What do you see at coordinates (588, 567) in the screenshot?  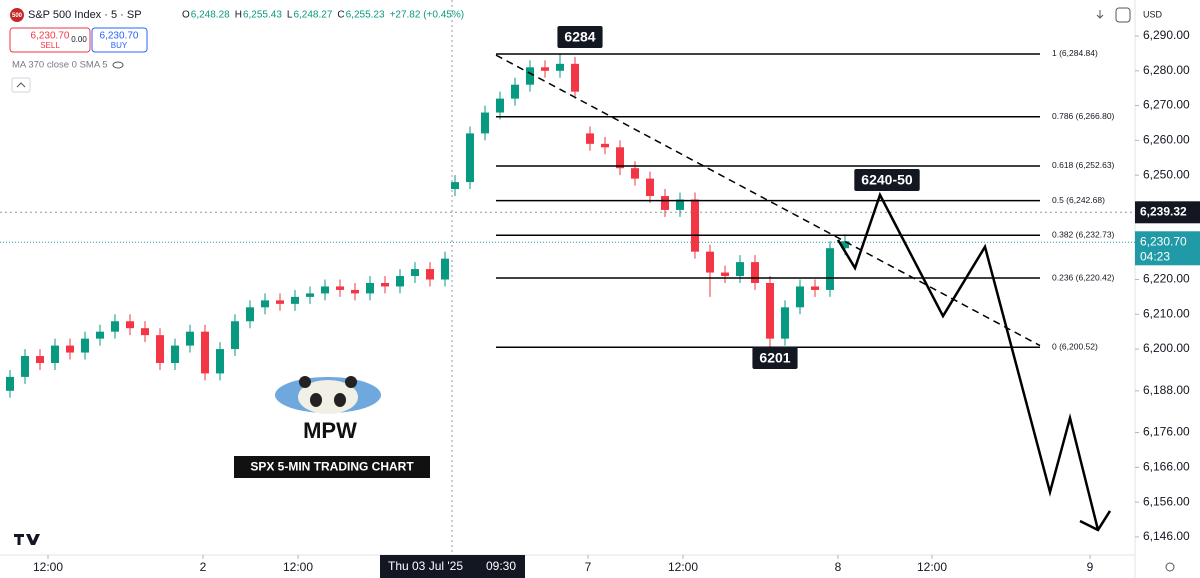 I see `x-tick-label: 7` at bounding box center [588, 567].